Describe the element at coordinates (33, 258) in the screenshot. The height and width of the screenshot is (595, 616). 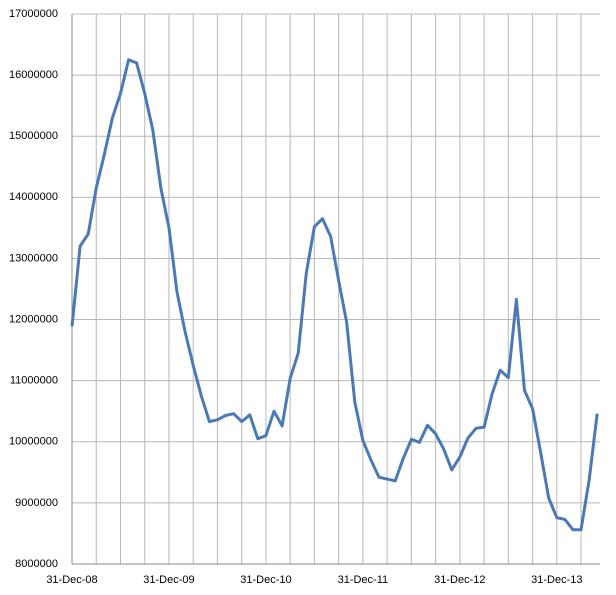
I see `y-tick-label: 13000000` at that location.